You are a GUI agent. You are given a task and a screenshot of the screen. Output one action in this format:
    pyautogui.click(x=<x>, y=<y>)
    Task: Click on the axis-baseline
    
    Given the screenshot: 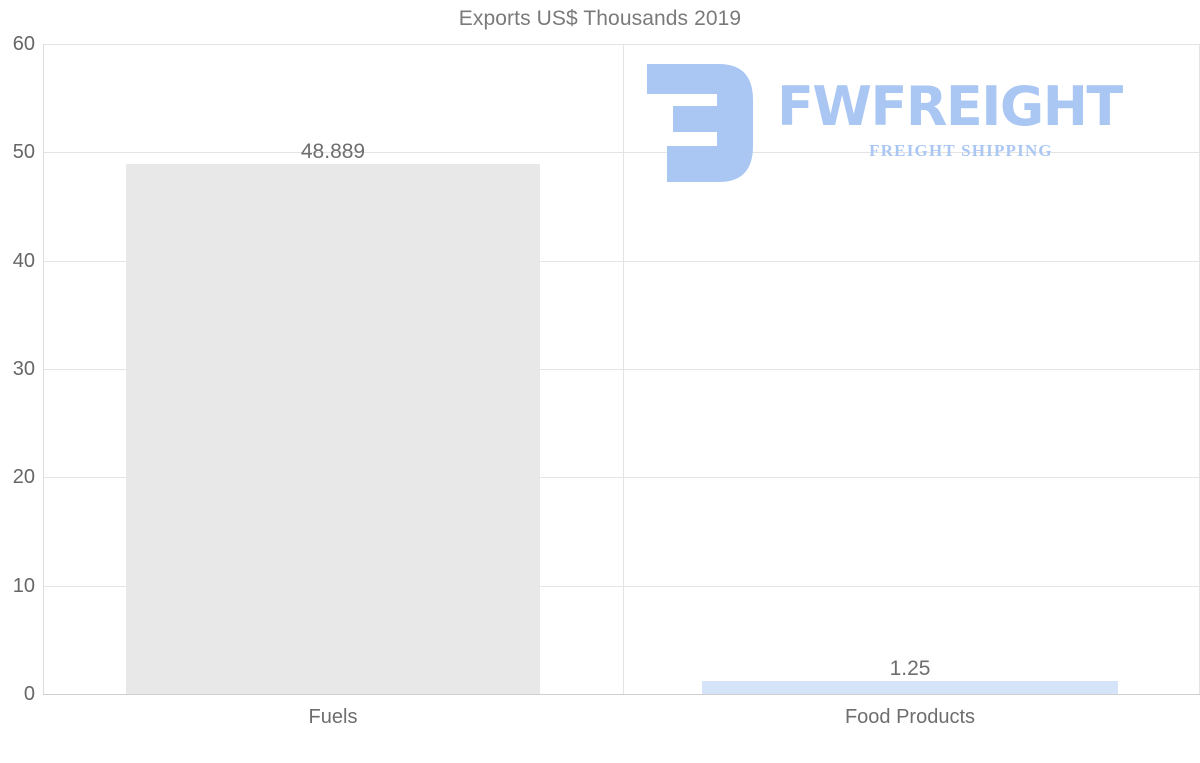 What is the action you would take?
    pyautogui.click(x=621, y=694)
    